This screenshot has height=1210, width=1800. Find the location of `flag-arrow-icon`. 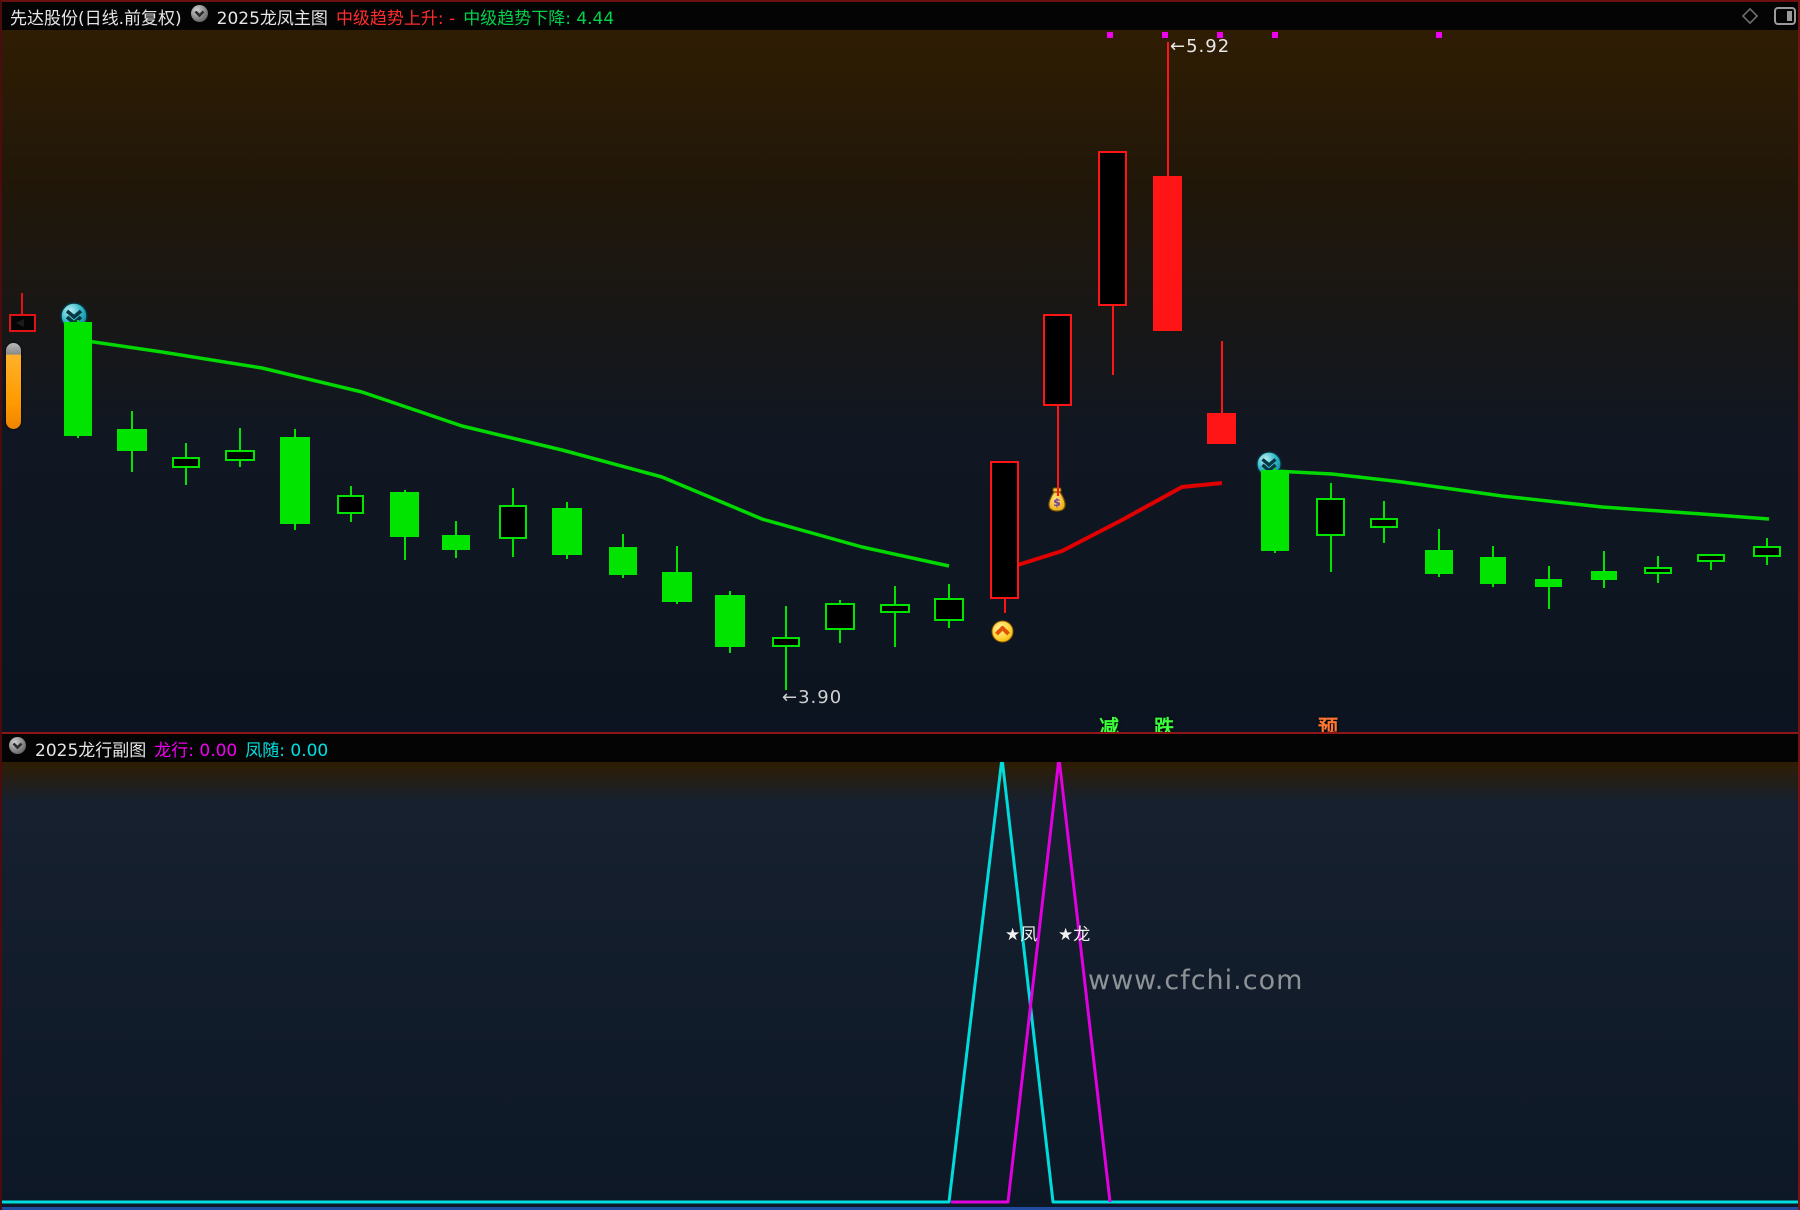

flag-arrow-icon is located at coordinates (20, 323).